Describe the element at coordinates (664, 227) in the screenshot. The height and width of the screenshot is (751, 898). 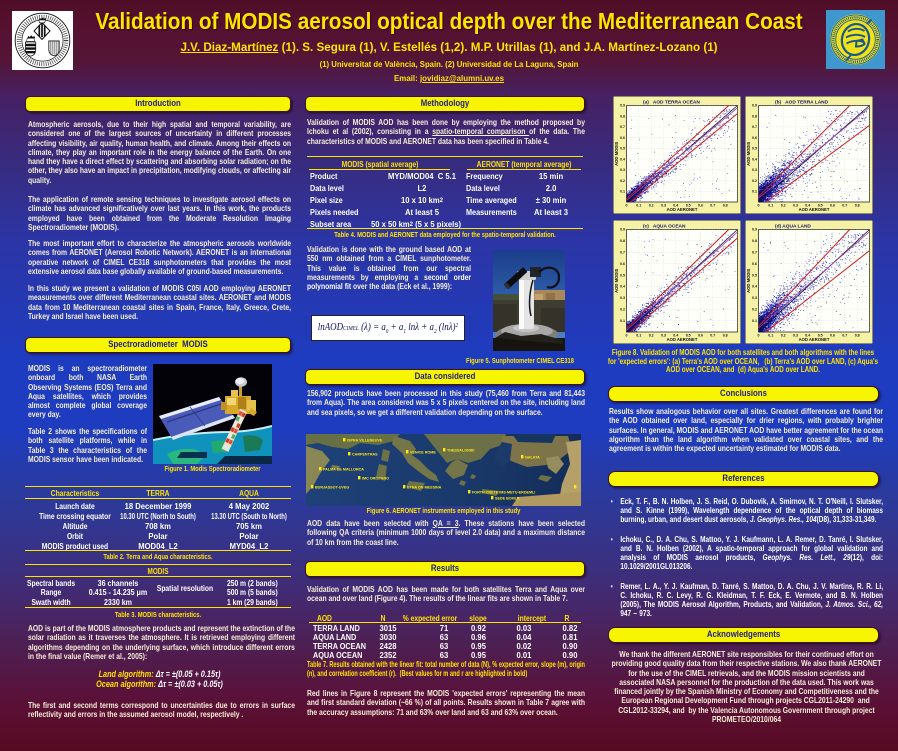
I see `svg-text: (c) AQUA OCEAN` at that location.